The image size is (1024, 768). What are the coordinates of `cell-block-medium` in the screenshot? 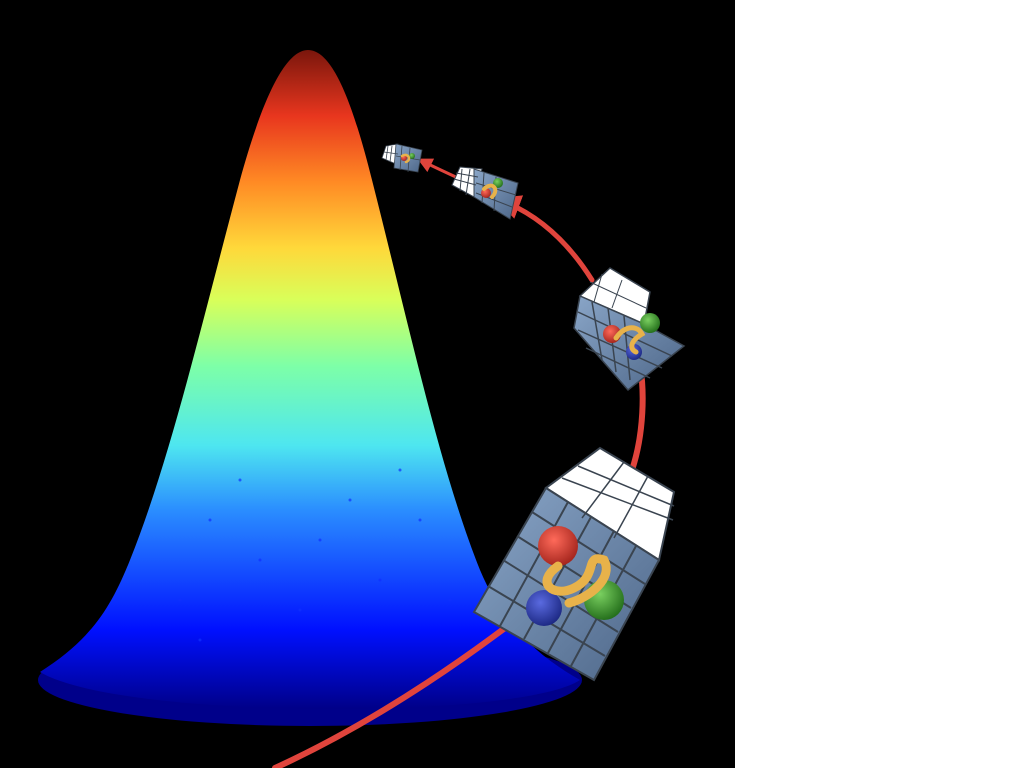 It's located at (629, 329).